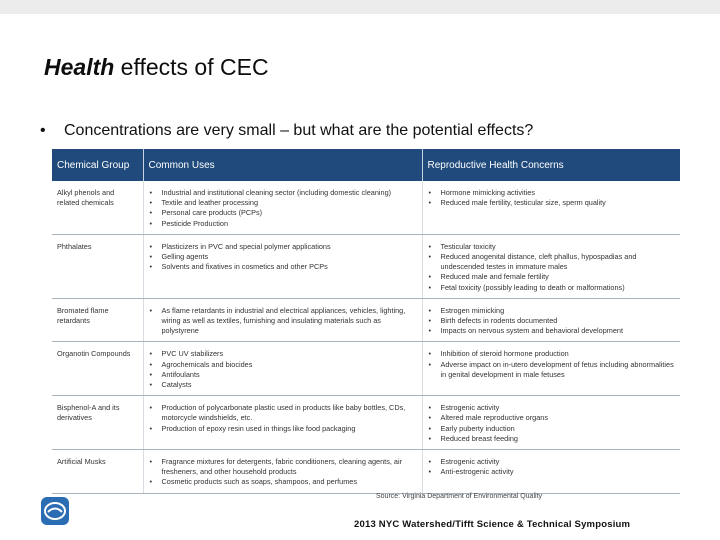  Describe the element at coordinates (552, 354) in the screenshot. I see `list-item: Inhibition of steroid hormone production` at that location.